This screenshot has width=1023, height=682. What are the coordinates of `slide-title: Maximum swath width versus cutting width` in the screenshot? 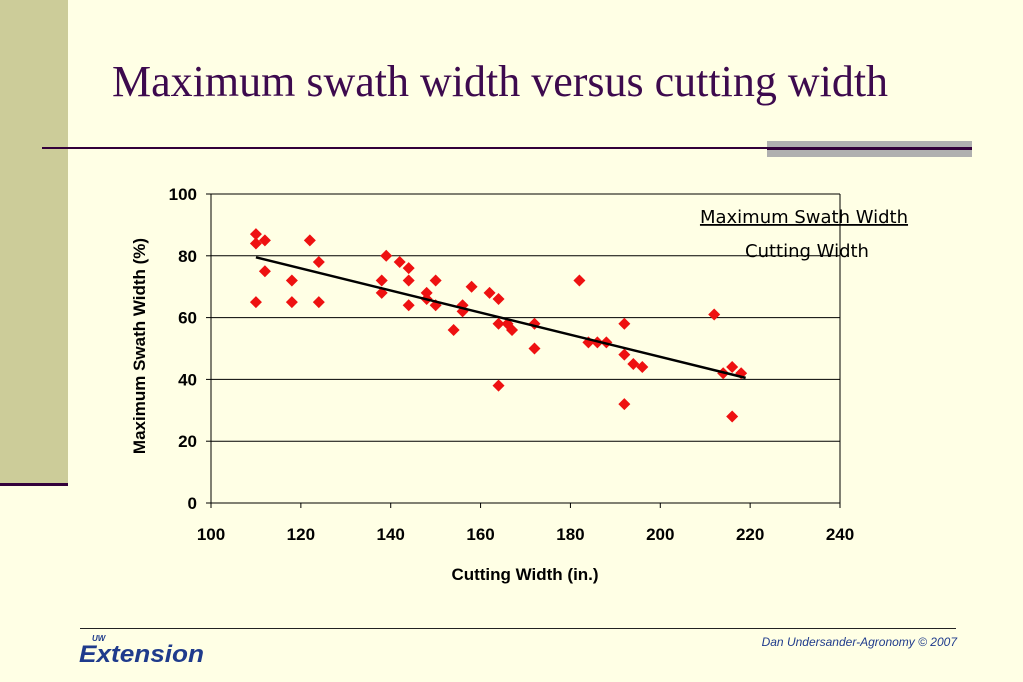 It's located at (500, 81).